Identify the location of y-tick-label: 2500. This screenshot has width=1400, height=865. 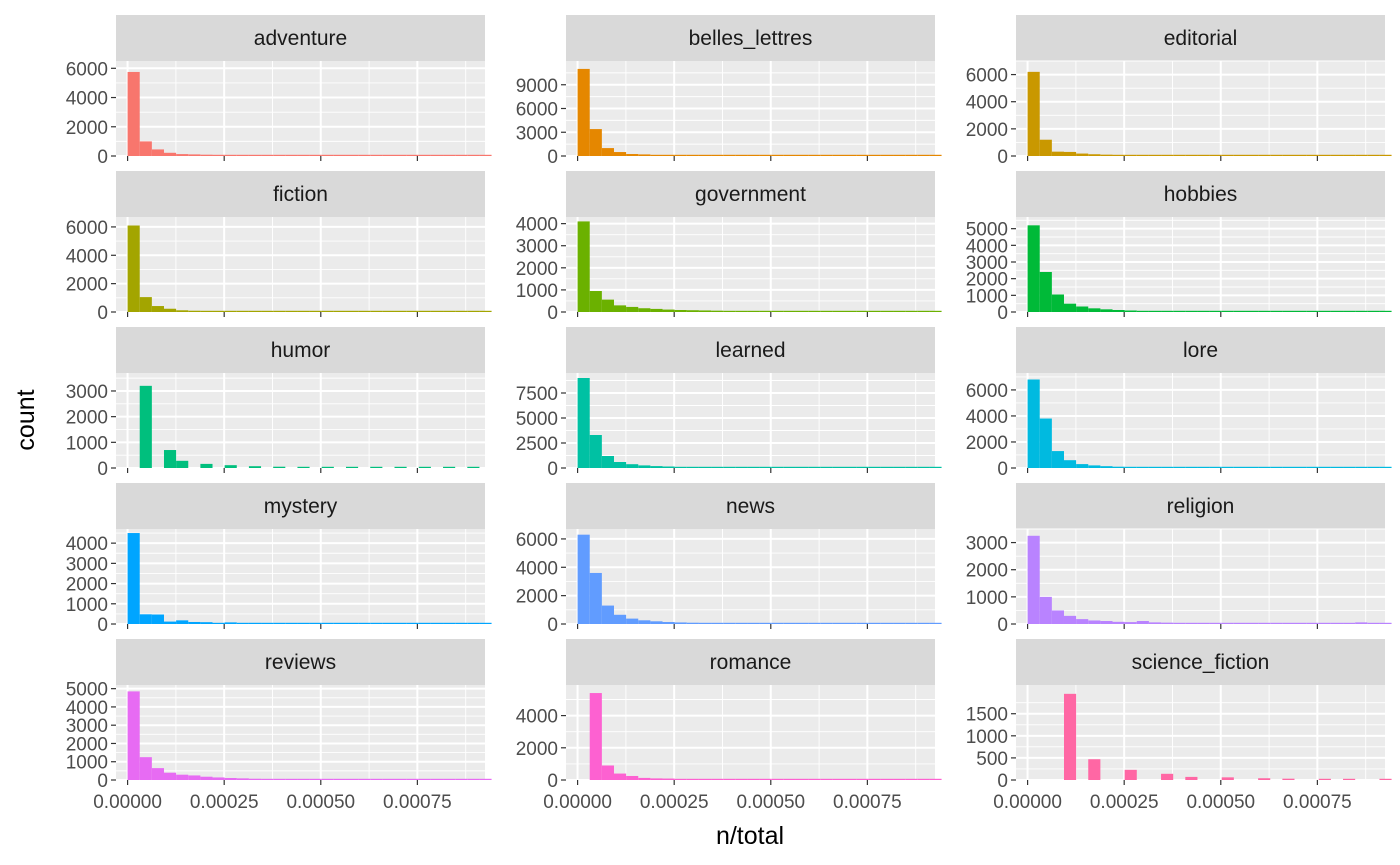
(537, 444).